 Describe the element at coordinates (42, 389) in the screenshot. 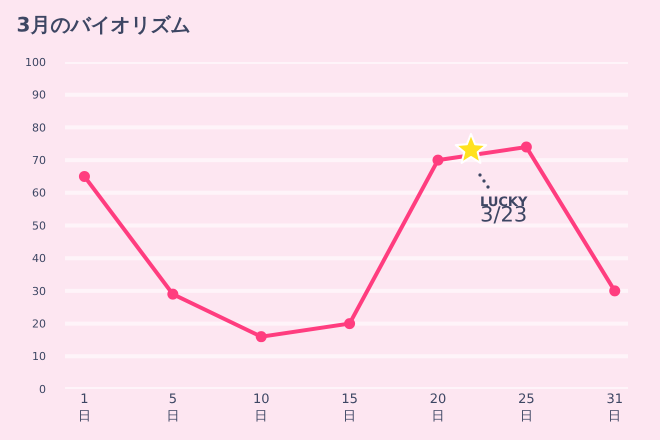

I see `y-tick-label: 0` at that location.